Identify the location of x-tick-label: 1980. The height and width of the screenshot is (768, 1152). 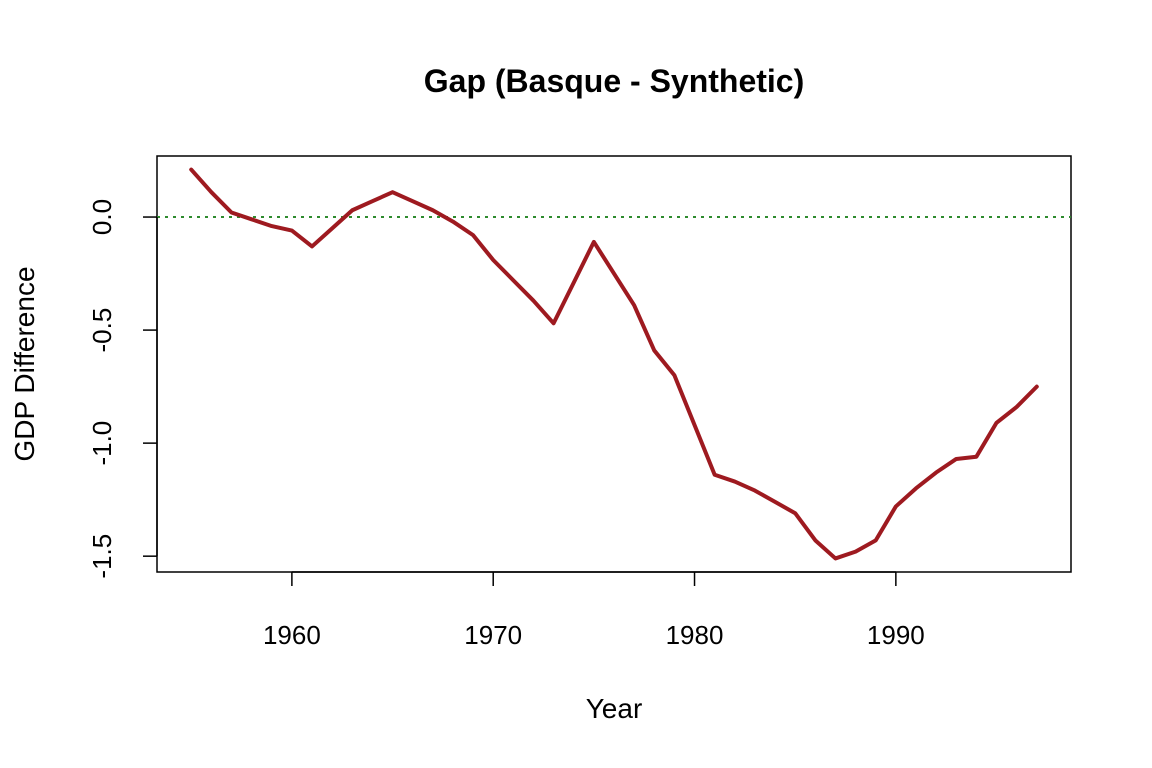
(695, 635).